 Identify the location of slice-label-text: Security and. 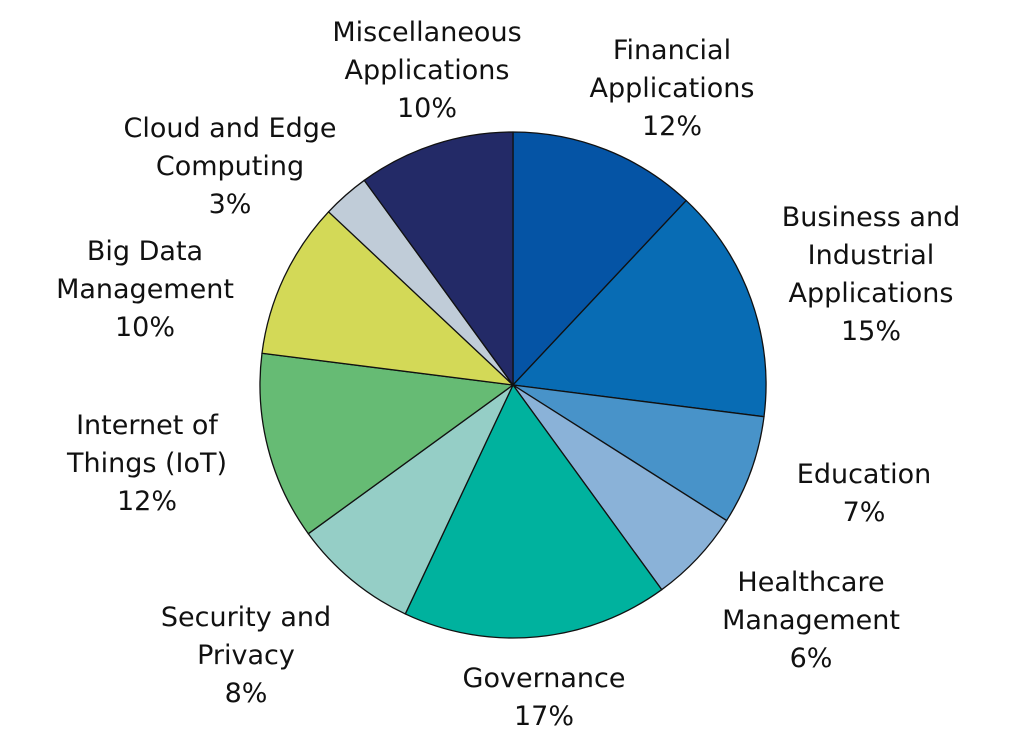
(246, 617).